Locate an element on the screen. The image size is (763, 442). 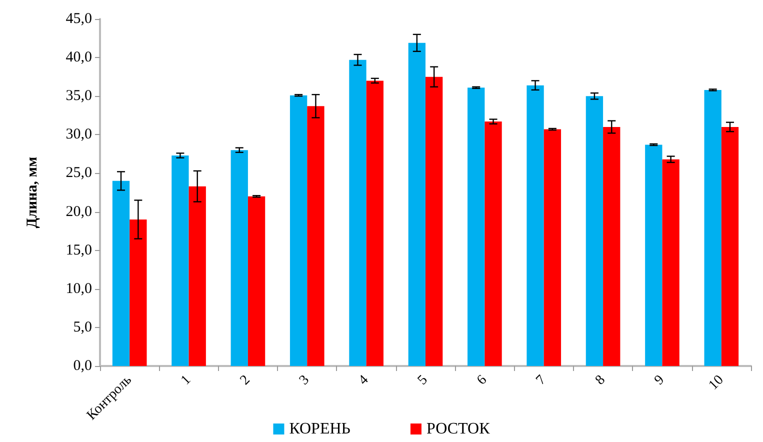
x-tick-label: 9 is located at coordinates (660, 380).